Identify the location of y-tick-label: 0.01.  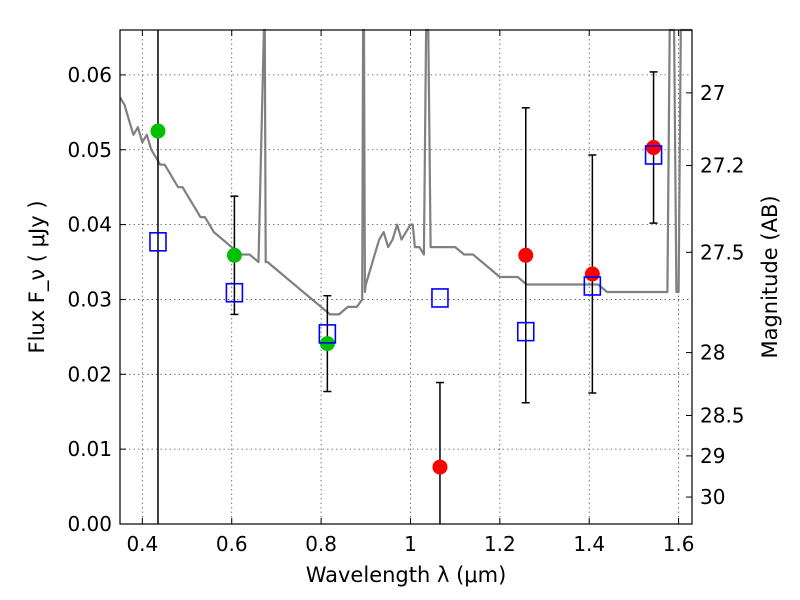
(89, 449).